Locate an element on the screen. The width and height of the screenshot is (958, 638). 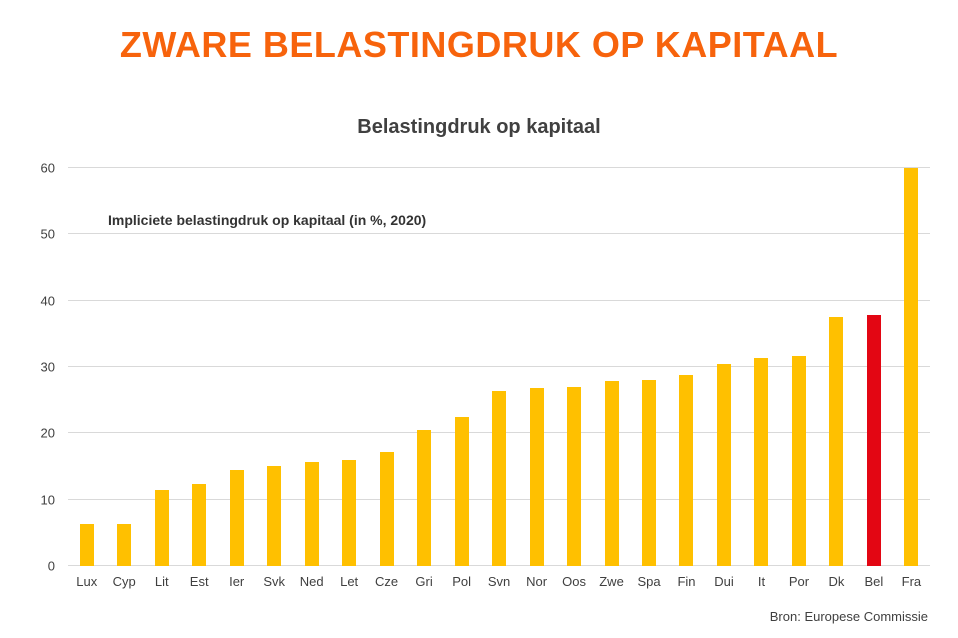
source-note: Bron: Europese Commissie is located at coordinates (848, 616).